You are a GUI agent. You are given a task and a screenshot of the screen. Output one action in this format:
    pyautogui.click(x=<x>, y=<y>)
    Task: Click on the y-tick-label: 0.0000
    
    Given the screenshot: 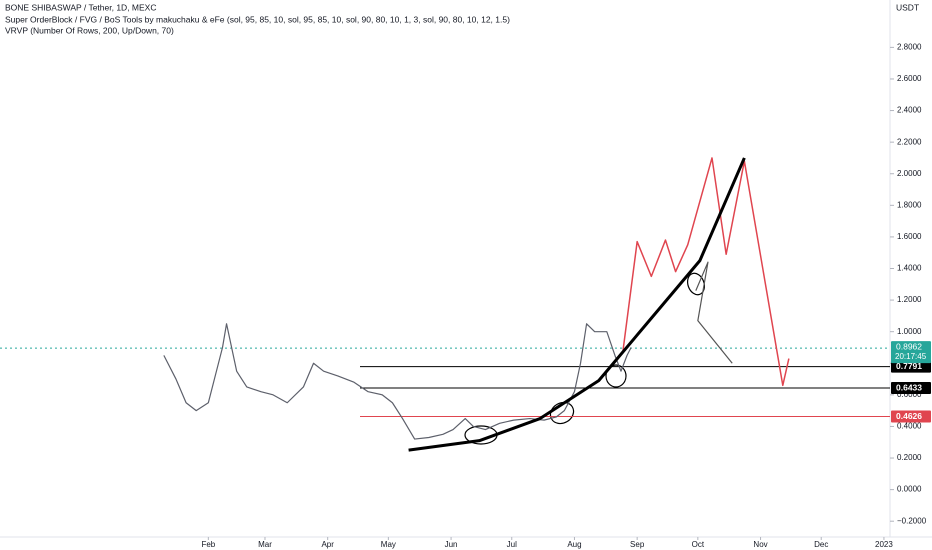 What is the action you would take?
    pyautogui.click(x=909, y=489)
    